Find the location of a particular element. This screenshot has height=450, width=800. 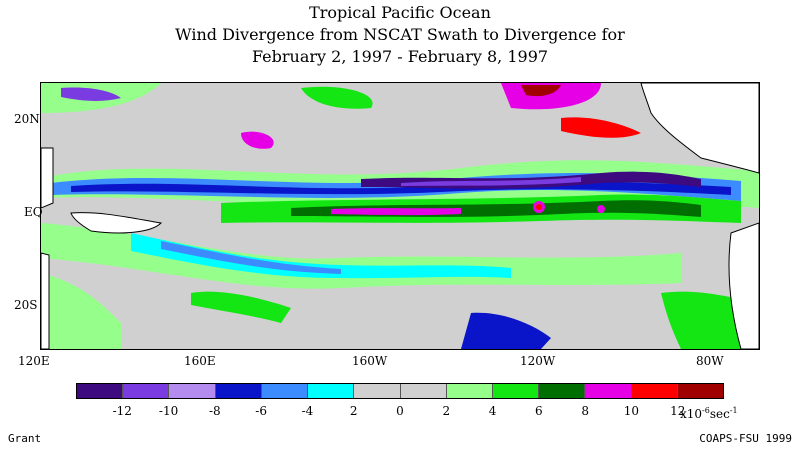

lat-label-20s: 20S is located at coordinates (26, 305).